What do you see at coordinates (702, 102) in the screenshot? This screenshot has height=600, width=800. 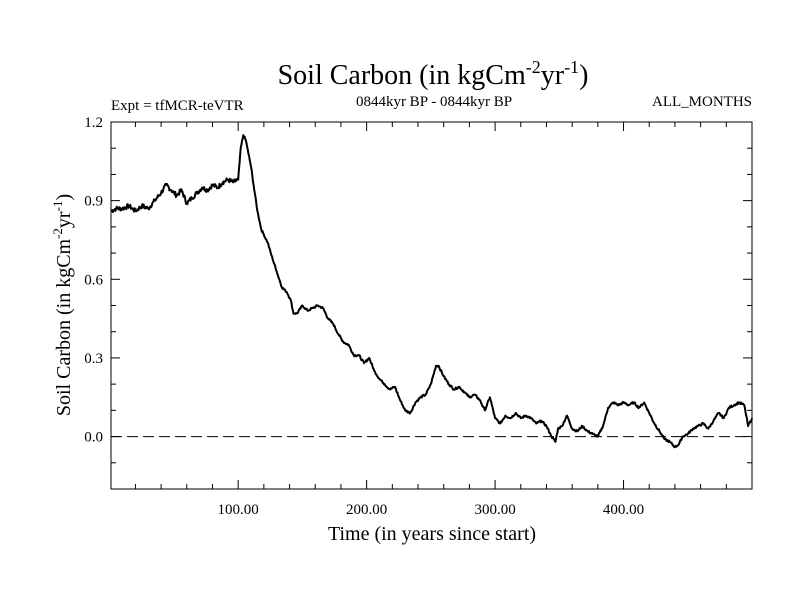 I see `subtitle-months: ALL_MONTHS` at bounding box center [702, 102].